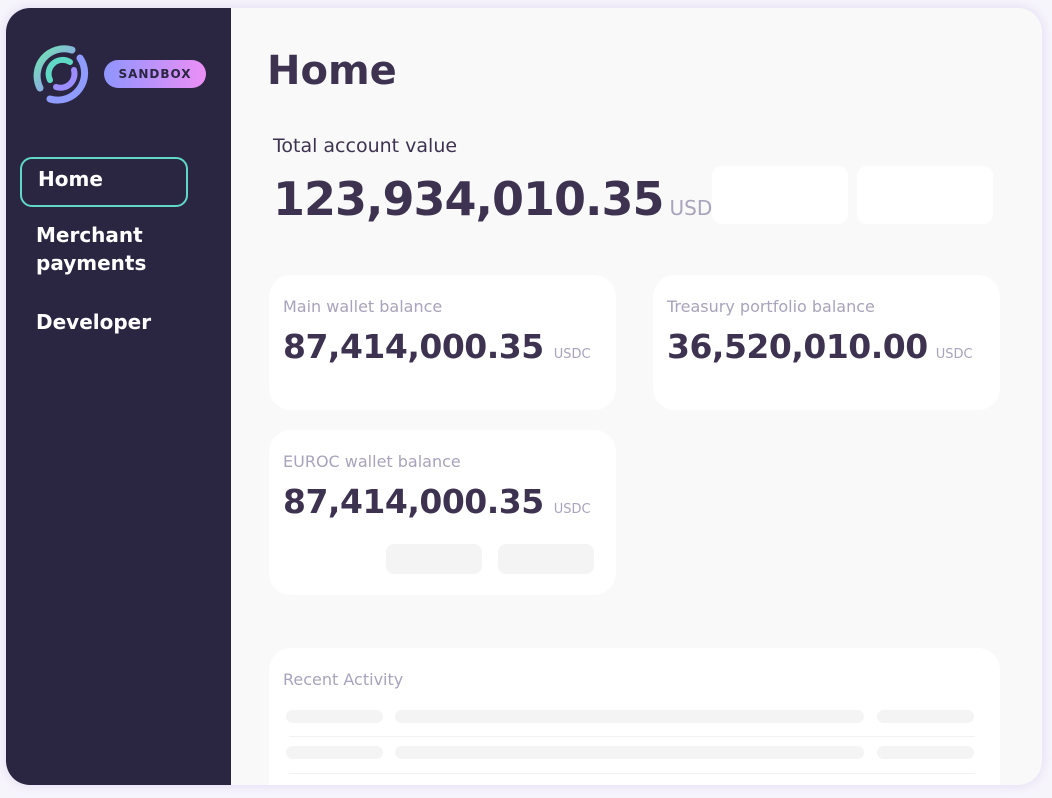 The width and height of the screenshot is (1052, 798). Describe the element at coordinates (343, 679) in the screenshot. I see `recent-activity-title: Recent Activity` at that location.